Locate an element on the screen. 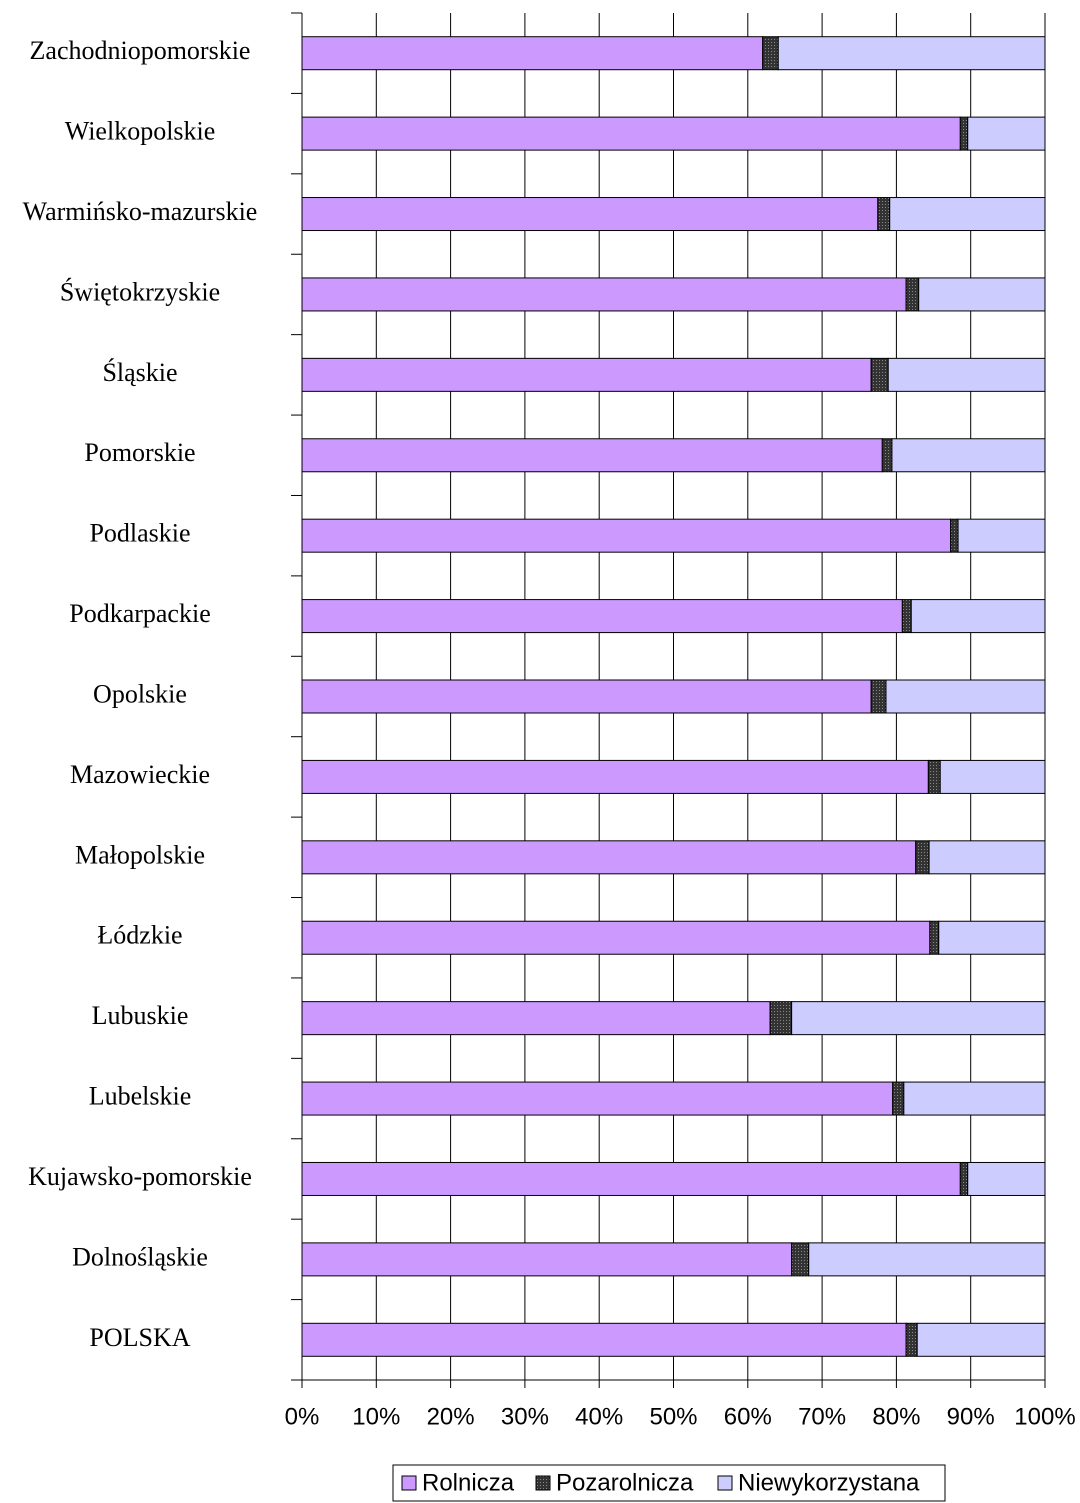  x-tick-label: 20% is located at coordinates (451, 1416).